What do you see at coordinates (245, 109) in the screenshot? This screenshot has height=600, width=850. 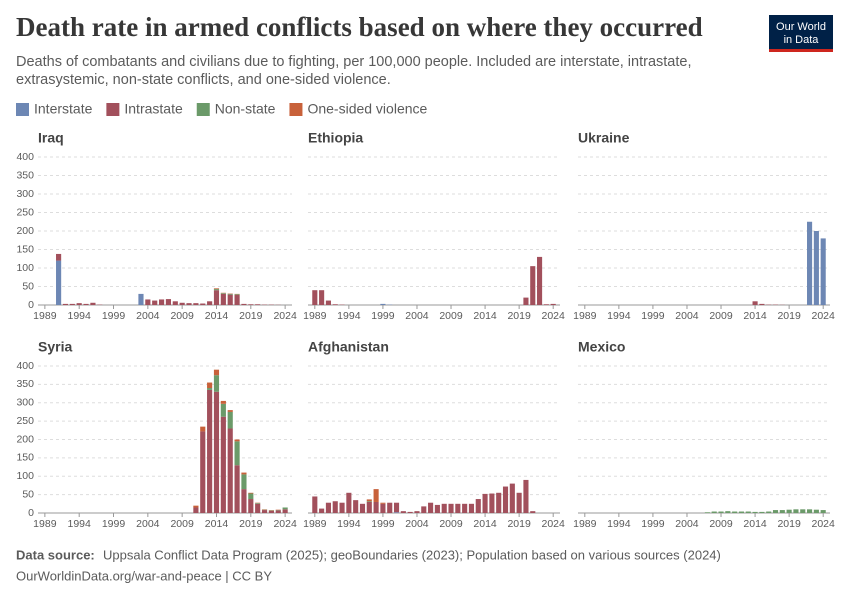 I see `legend-label: Non-state` at bounding box center [245, 109].